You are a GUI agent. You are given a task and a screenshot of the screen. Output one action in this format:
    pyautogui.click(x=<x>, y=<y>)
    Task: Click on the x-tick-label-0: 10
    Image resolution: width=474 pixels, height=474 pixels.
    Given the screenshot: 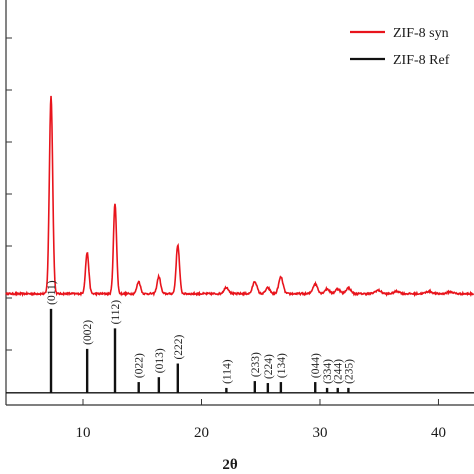 What is the action you would take?
    pyautogui.click(x=83, y=433)
    